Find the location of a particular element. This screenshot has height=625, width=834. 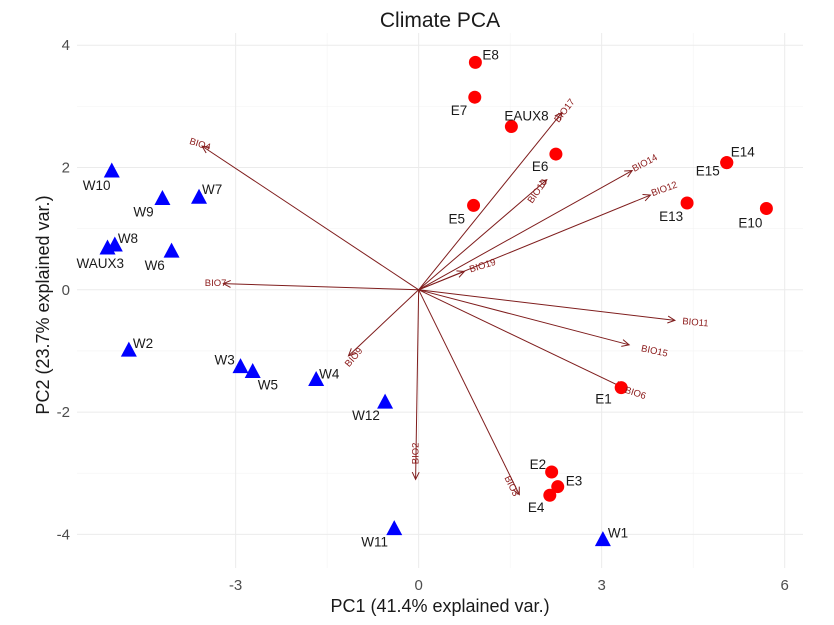

point-label-w4: W4 is located at coordinates (329, 373).